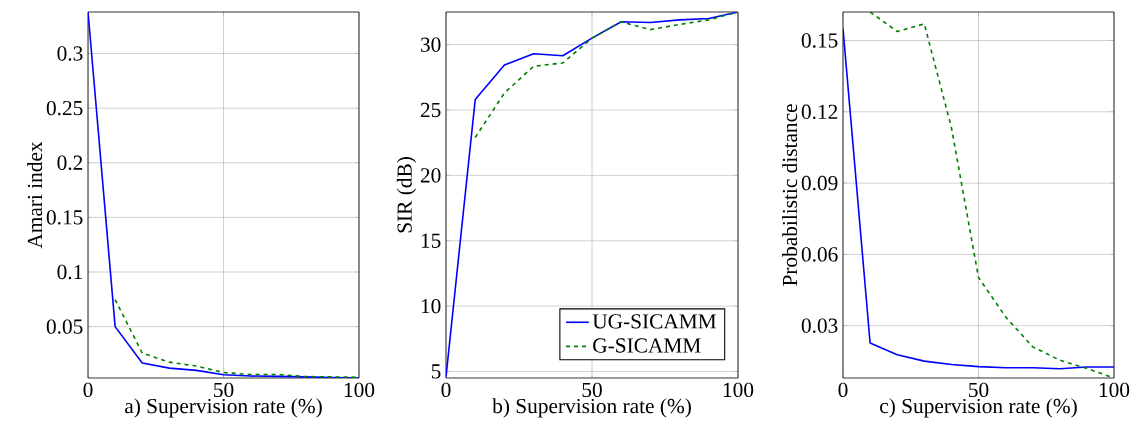  Describe the element at coordinates (819, 183) in the screenshot. I see `y-tick-label: 0.09` at that location.